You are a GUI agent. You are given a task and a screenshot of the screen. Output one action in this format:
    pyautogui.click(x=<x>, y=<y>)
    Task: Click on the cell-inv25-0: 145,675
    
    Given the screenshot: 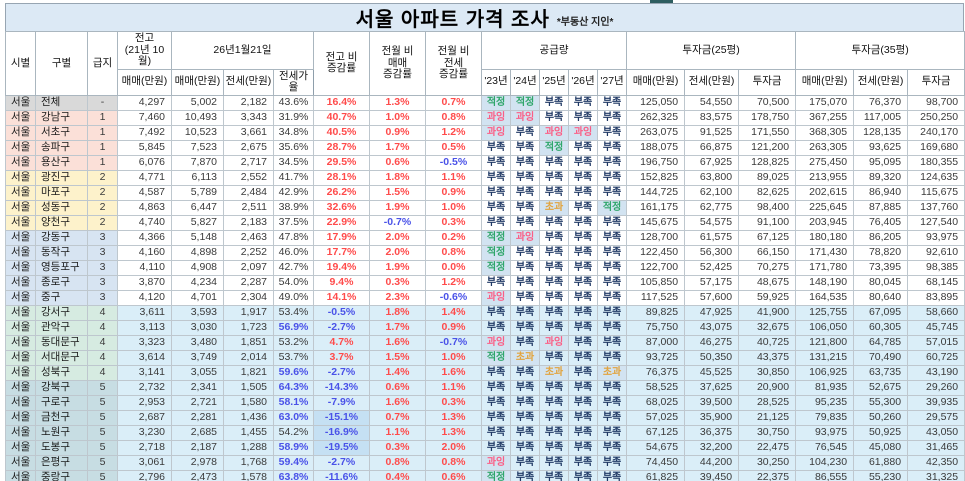 What is the action you would take?
    pyautogui.click(x=656, y=222)
    